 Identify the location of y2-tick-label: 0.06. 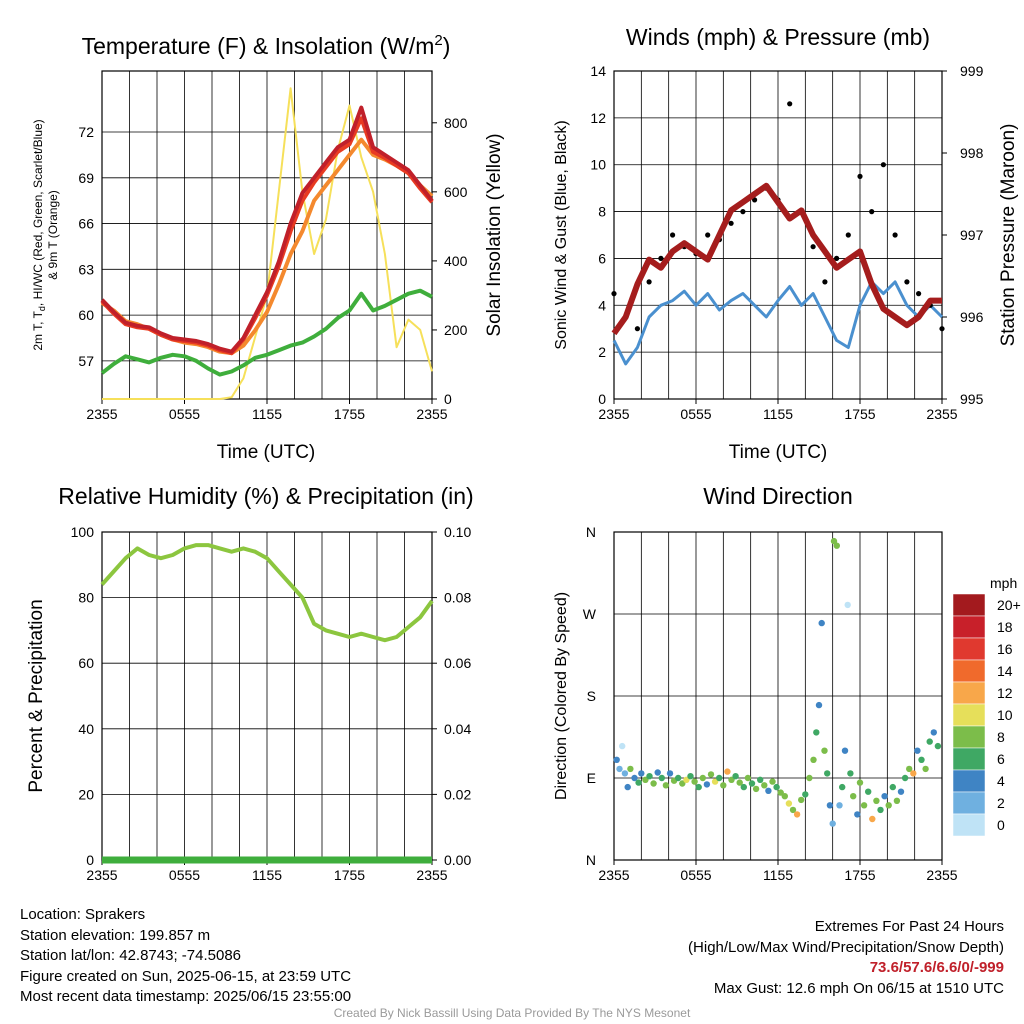
(457, 663).